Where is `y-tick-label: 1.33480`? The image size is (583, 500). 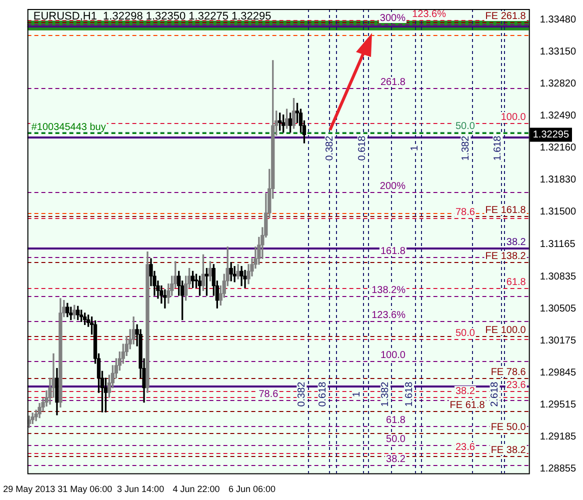
y-tick-label: 1.33480 is located at coordinates (558, 20).